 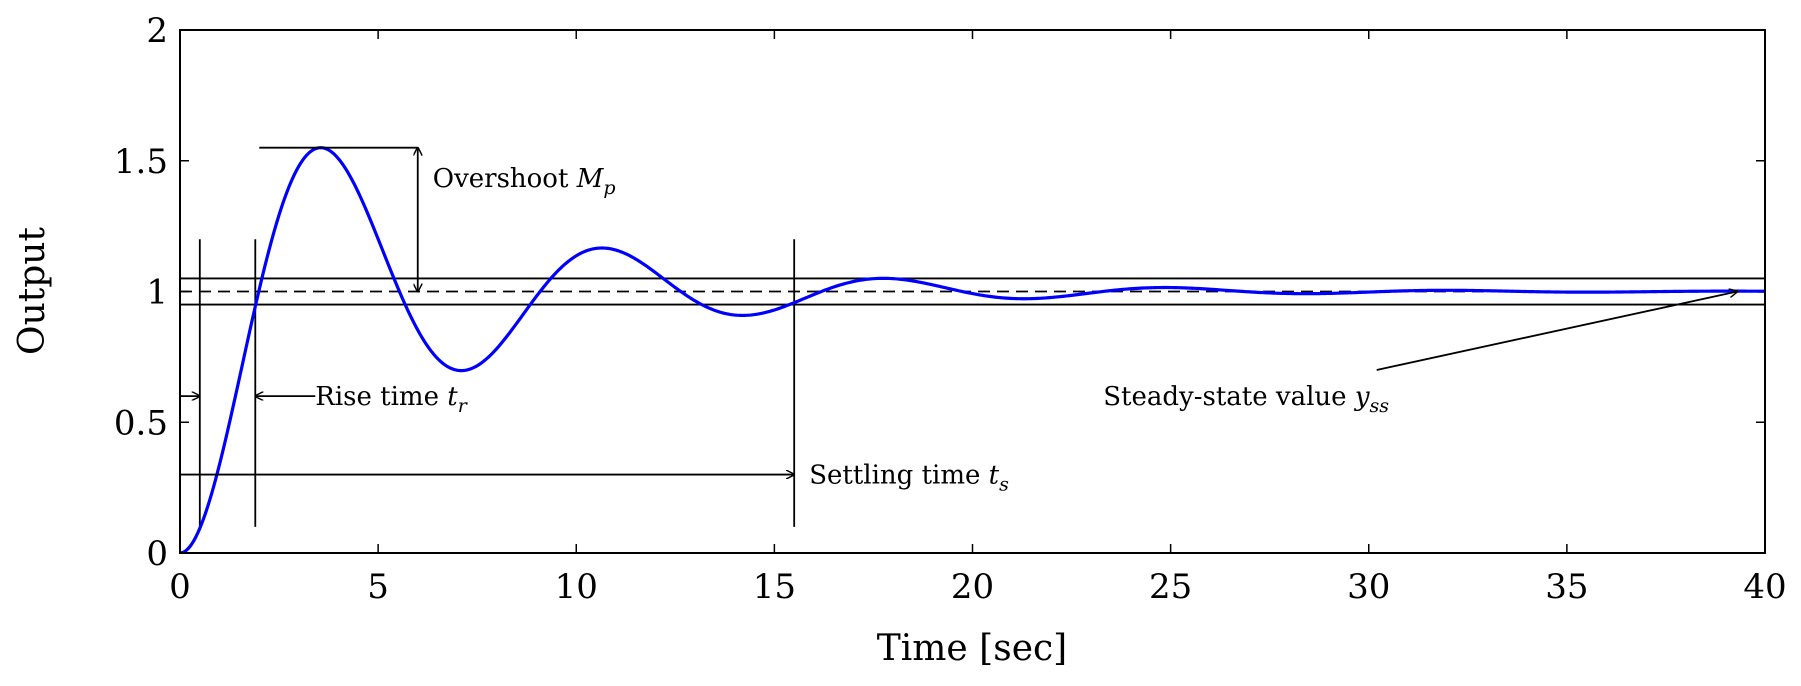 I want to click on annotation-text: Rise time, so click(x=381, y=397).